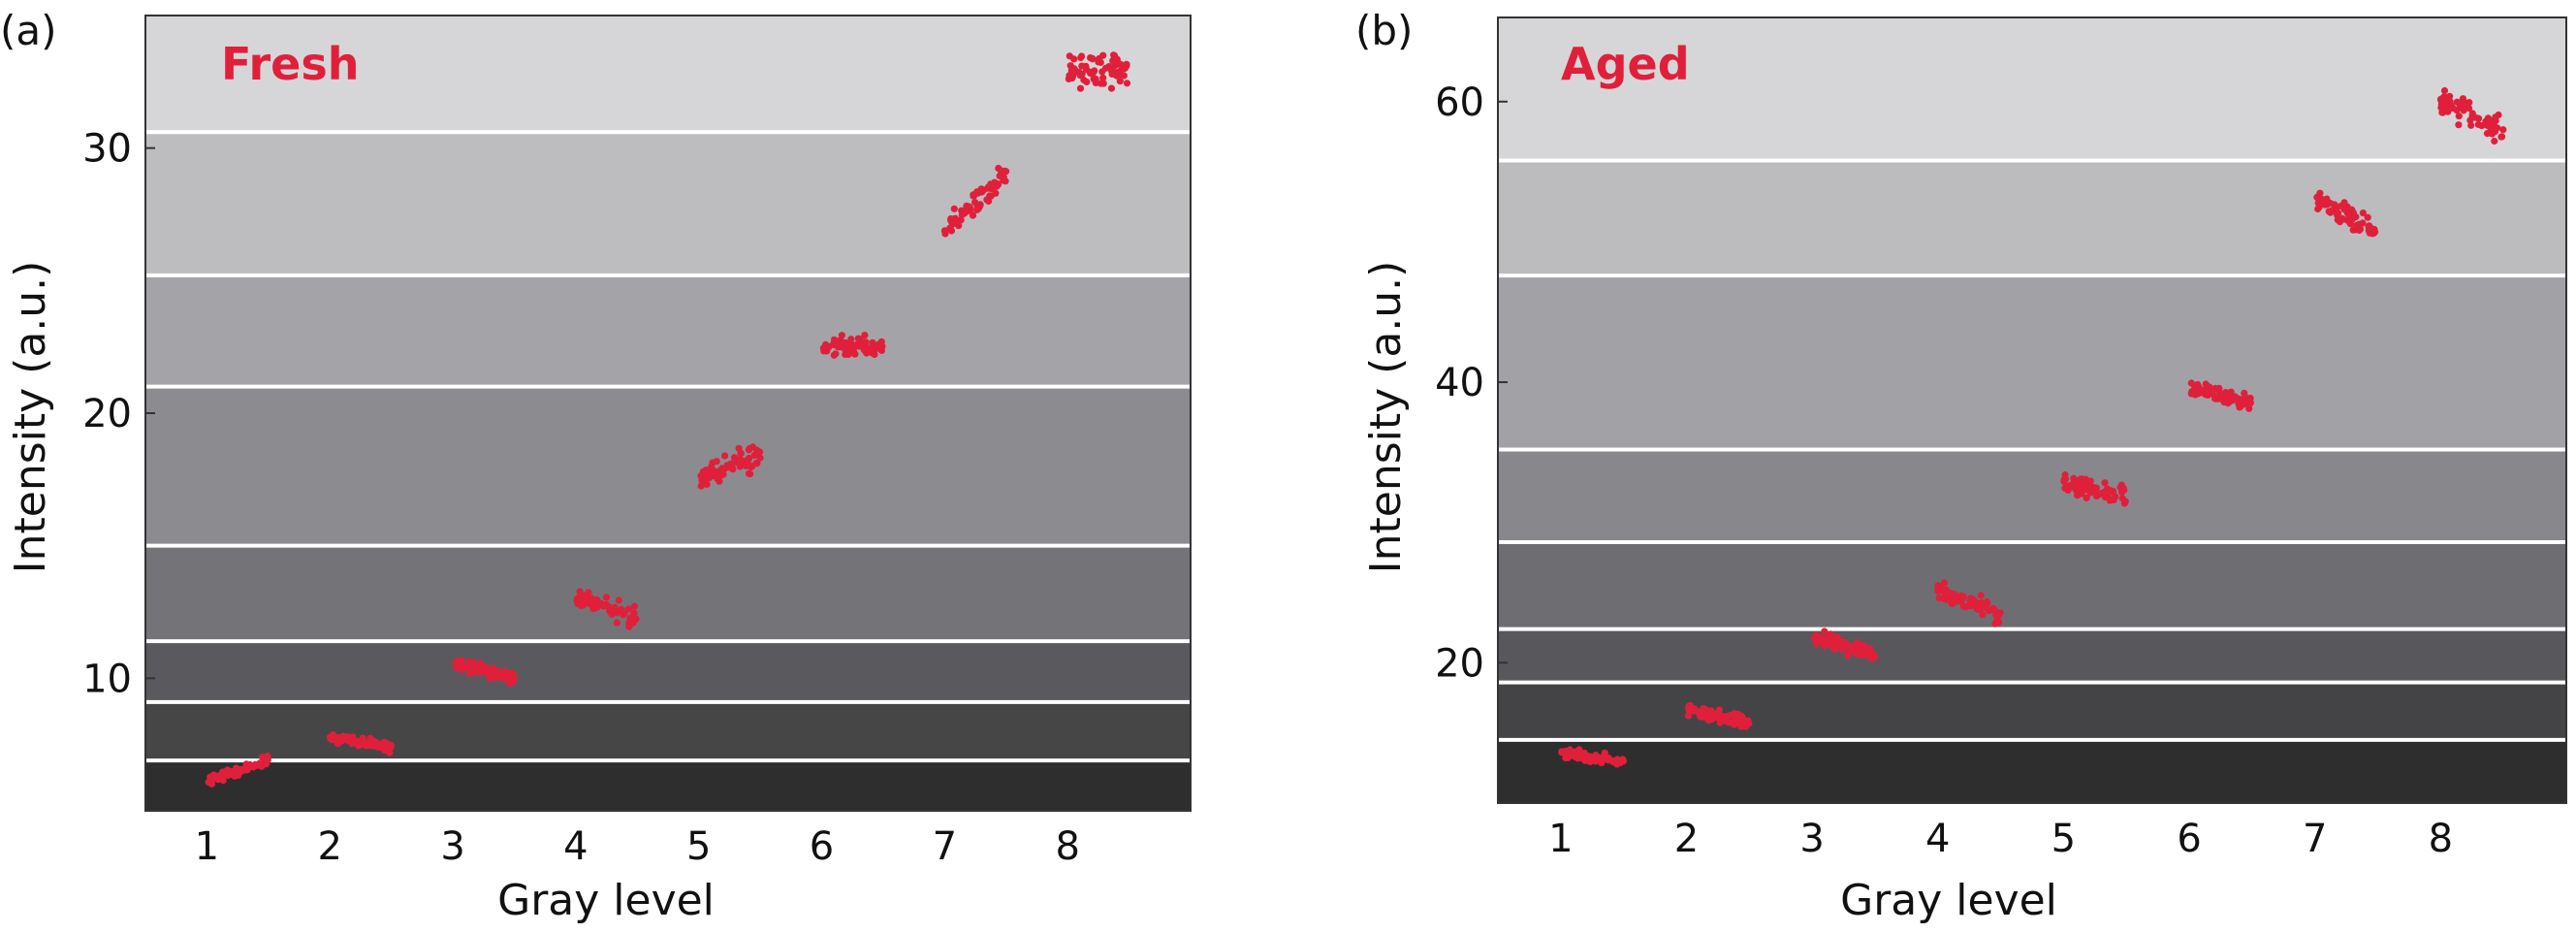 Image resolution: width=2576 pixels, height=933 pixels. What do you see at coordinates (452, 847) in the screenshot?
I see `x-tick-label: 3` at bounding box center [452, 847].